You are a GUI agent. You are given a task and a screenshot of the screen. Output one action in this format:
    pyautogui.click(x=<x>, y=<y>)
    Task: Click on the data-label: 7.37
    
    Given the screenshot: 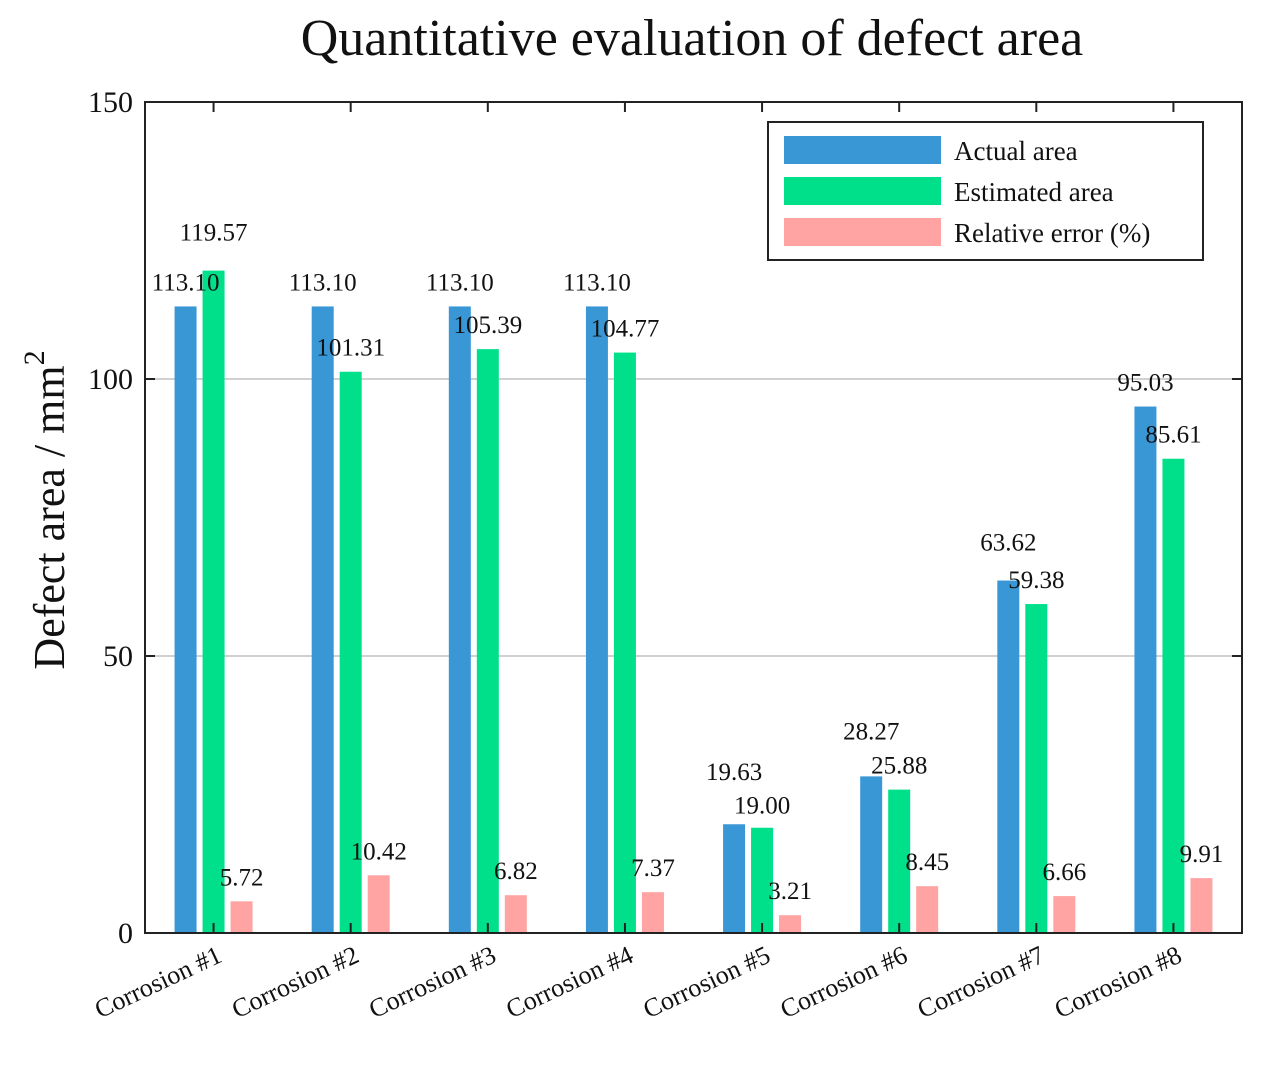 What is the action you would take?
    pyautogui.click(x=653, y=868)
    